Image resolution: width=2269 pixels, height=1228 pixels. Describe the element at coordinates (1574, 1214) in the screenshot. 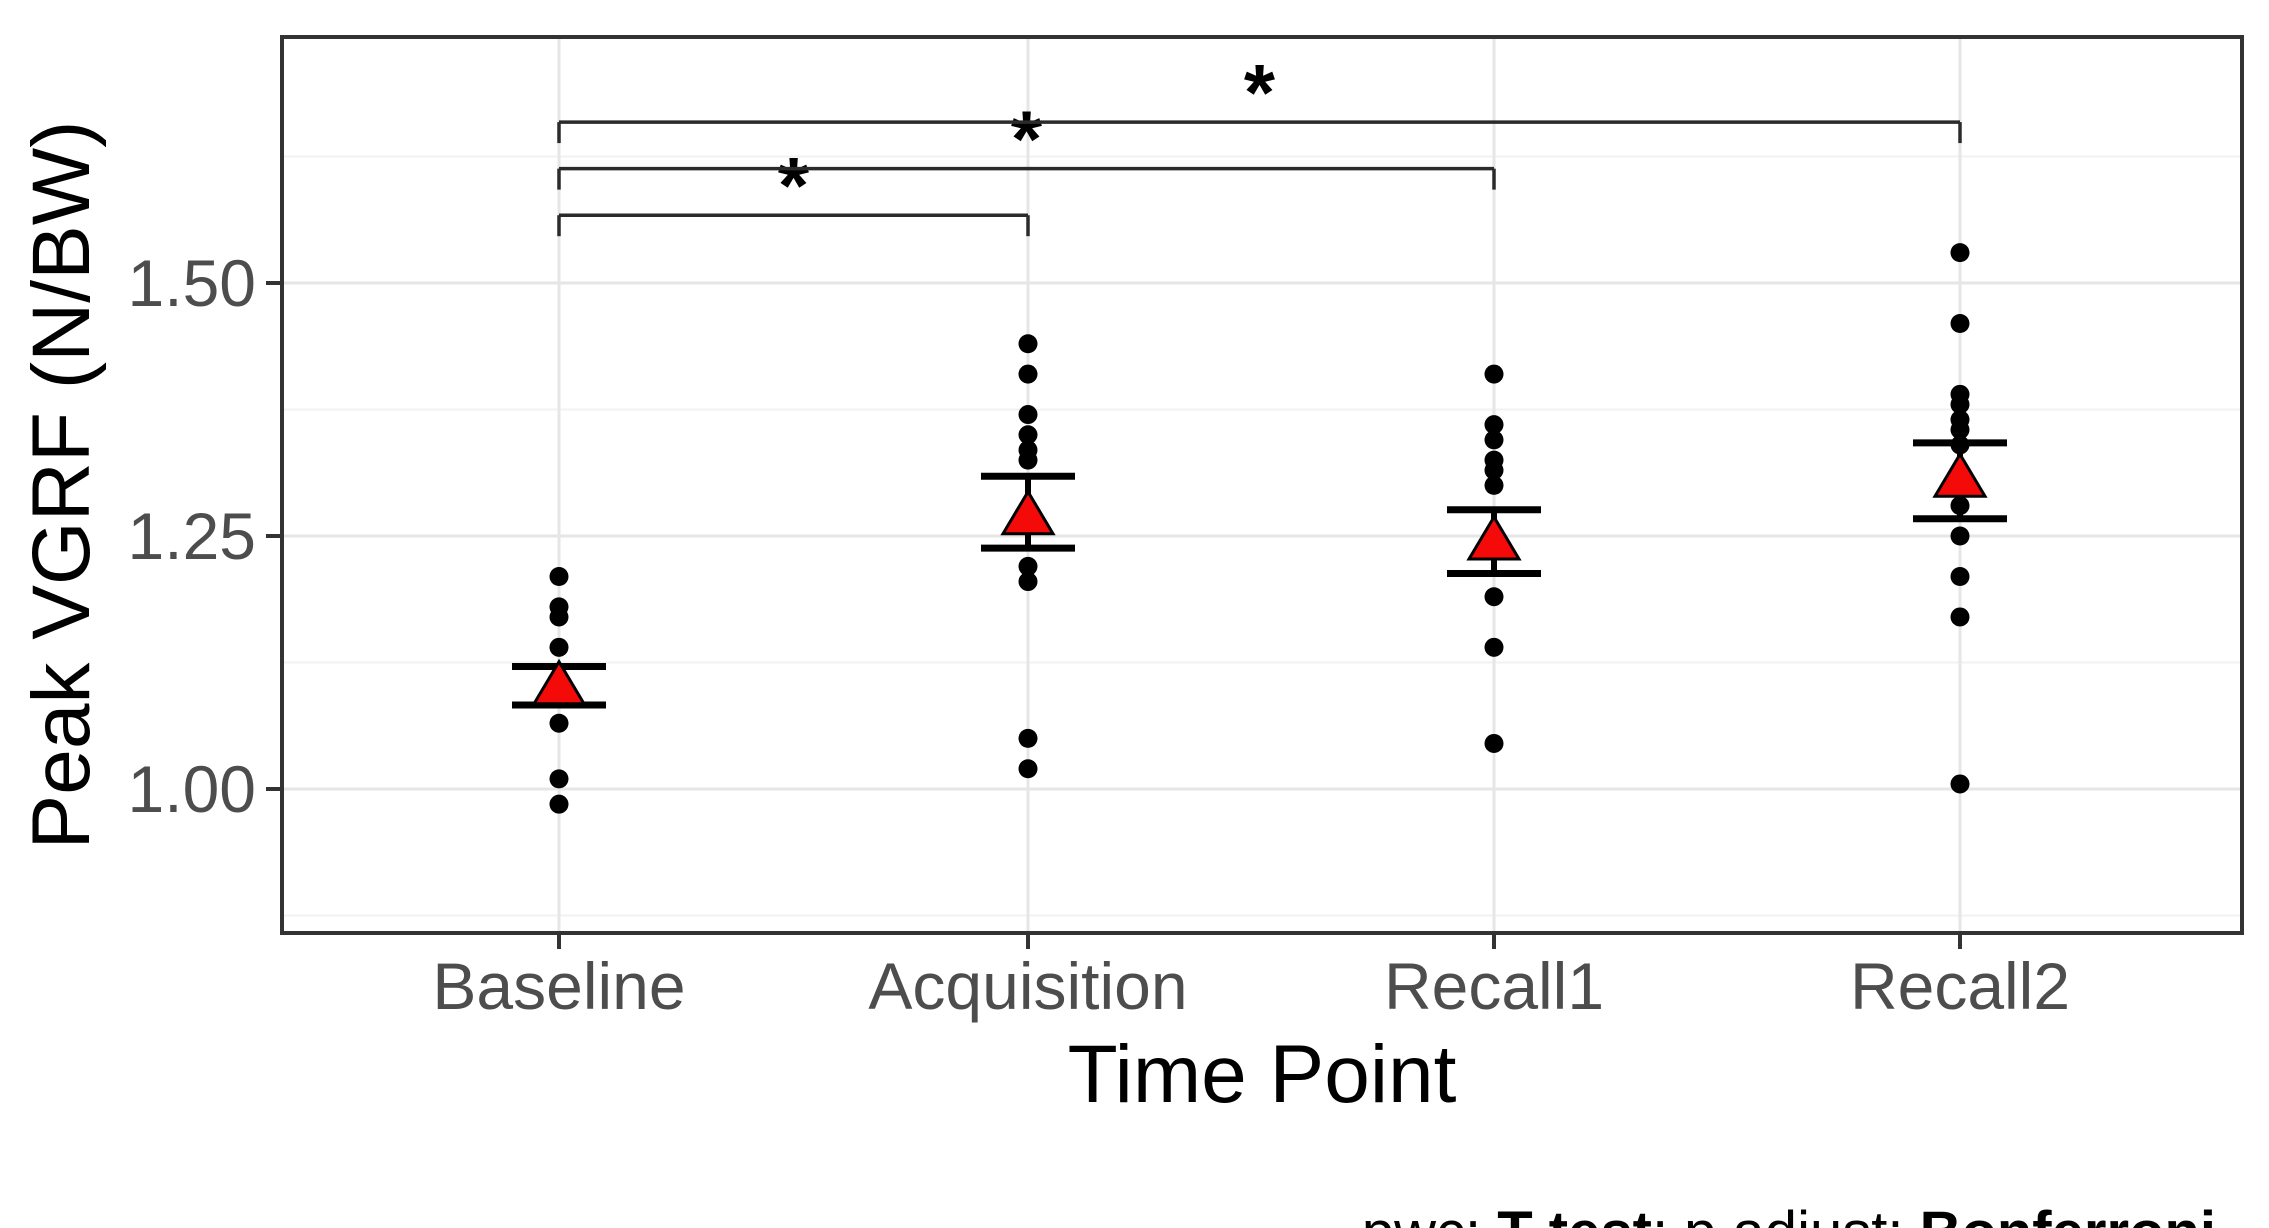

I see `caption-pwc-method: T test` at that location.